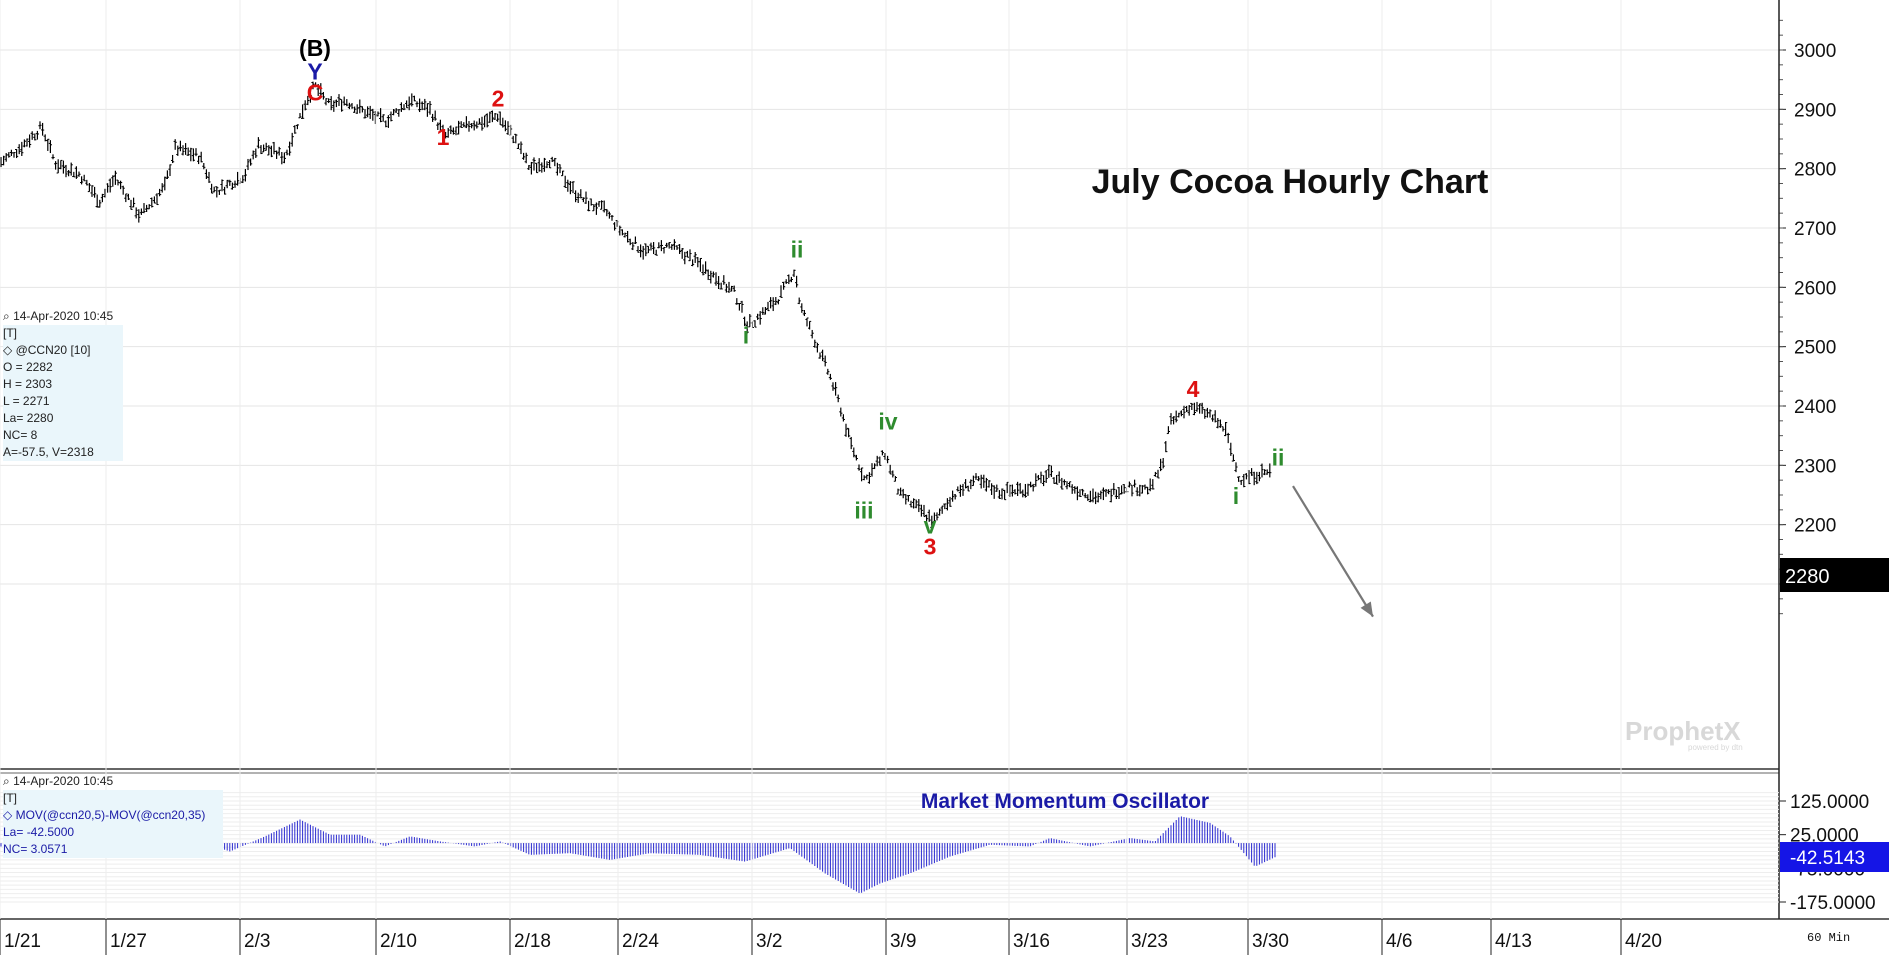 This screenshot has width=1889, height=955. I want to click on oscillator-tick-label: -175.0000, so click(1833, 903).